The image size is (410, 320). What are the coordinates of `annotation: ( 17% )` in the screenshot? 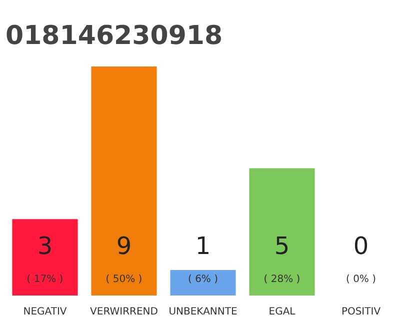 It's located at (45, 279).